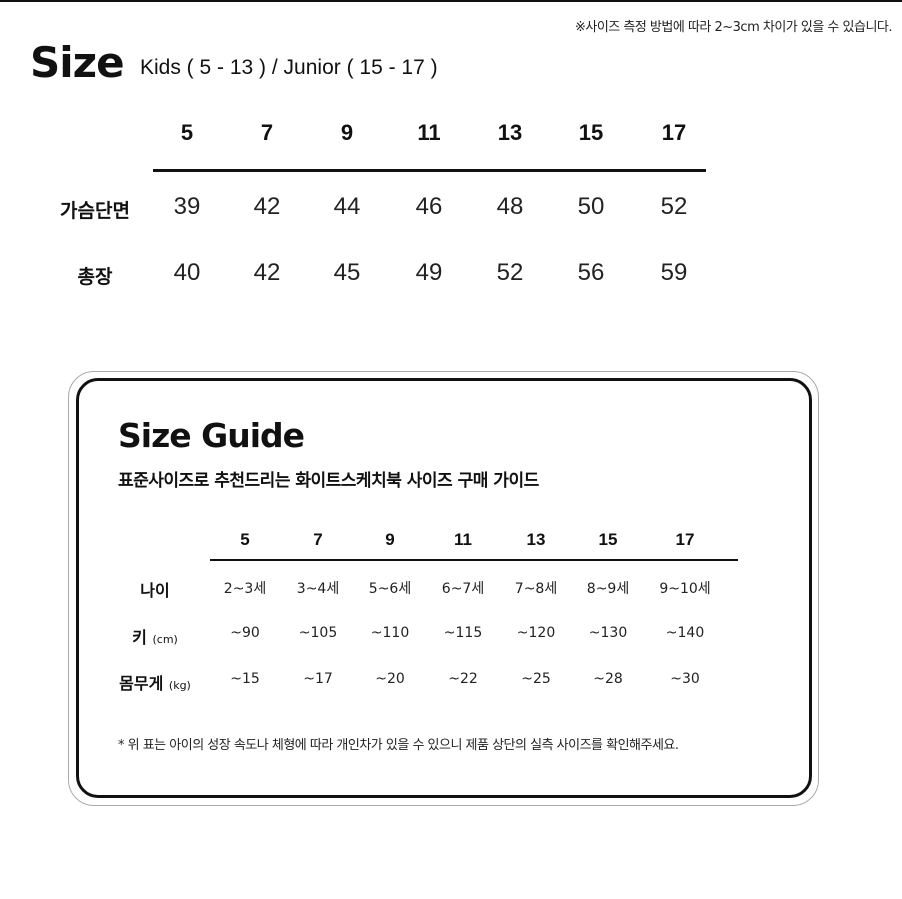  What do you see at coordinates (245, 633) in the screenshot?
I see `guide-cell: ~90` at bounding box center [245, 633].